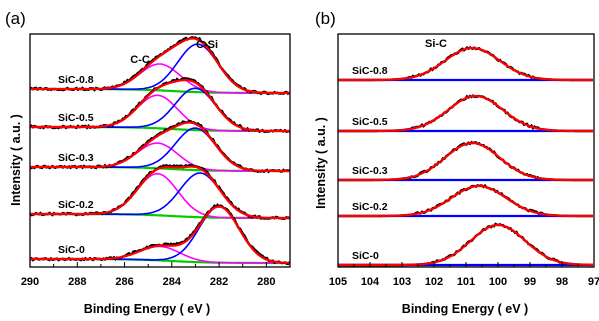  I want to click on panel-a-label: (a), so click(15, 18).